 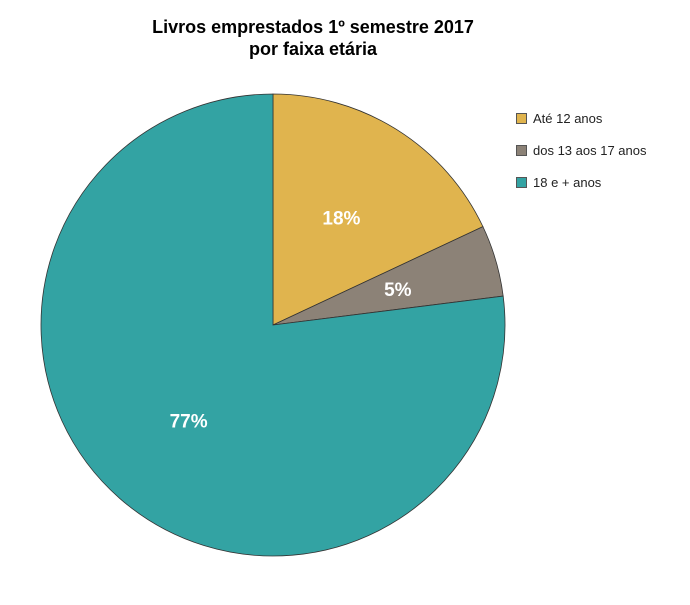 I want to click on chart-subtitle: por faixa etária, so click(x=313, y=49).